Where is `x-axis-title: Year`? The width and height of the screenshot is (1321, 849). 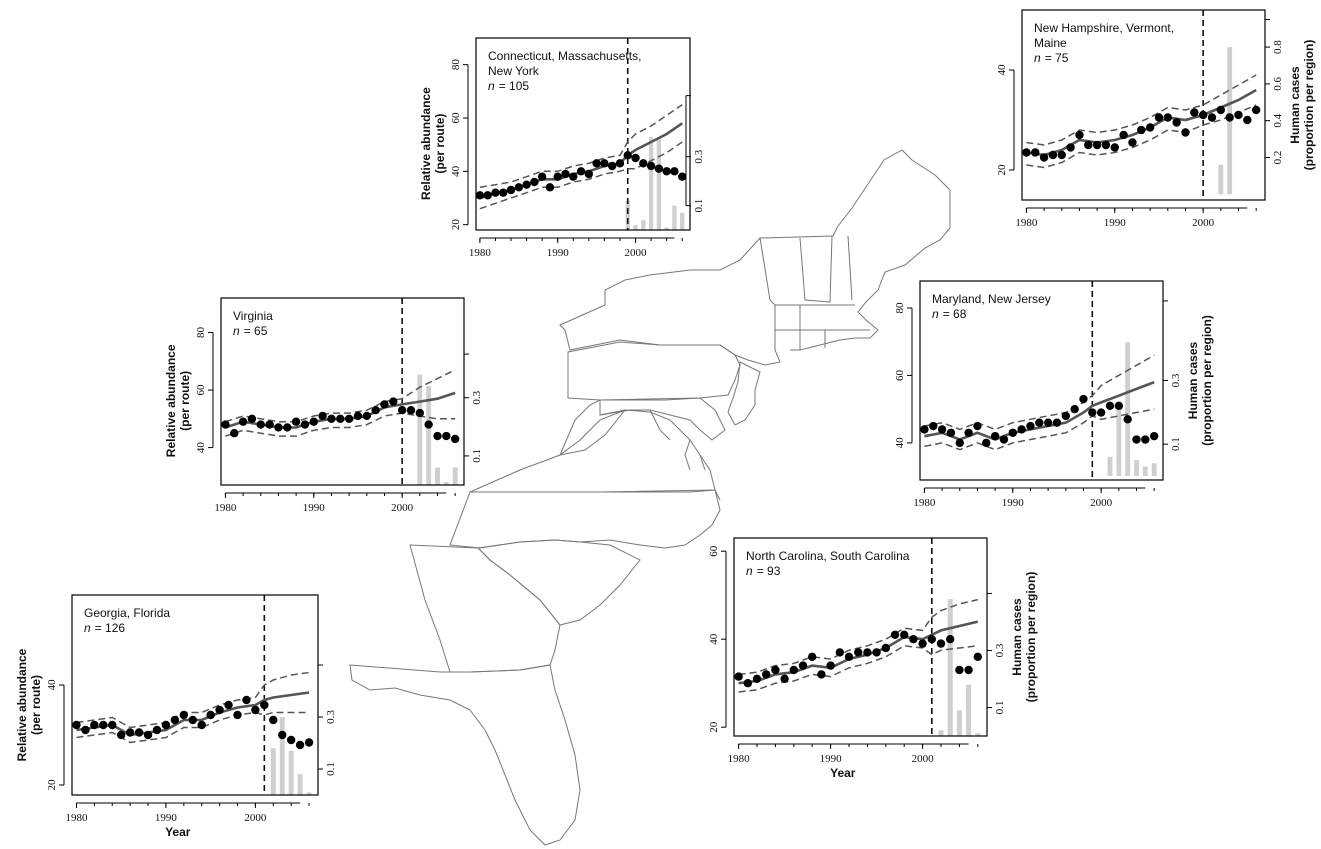
x-axis-title: Year is located at coordinates (178, 832).